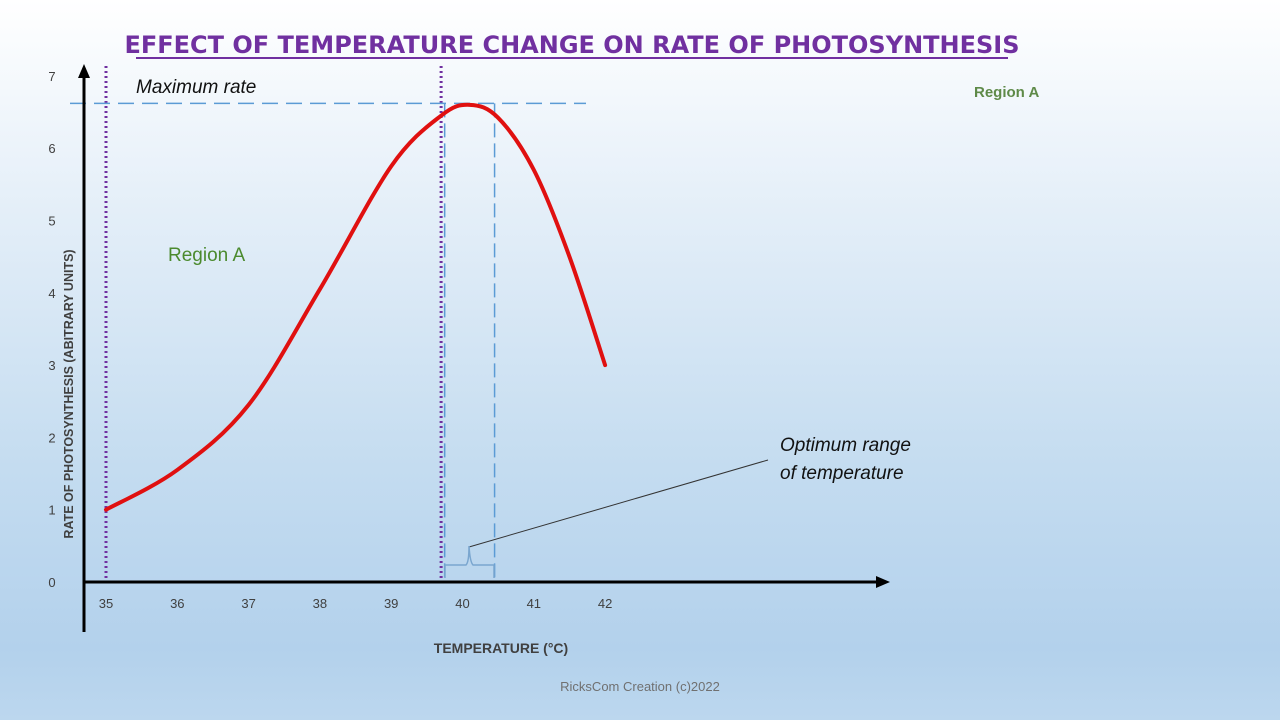  Describe the element at coordinates (883, 582) in the screenshot. I see `x-axis-arrow-icon` at that location.